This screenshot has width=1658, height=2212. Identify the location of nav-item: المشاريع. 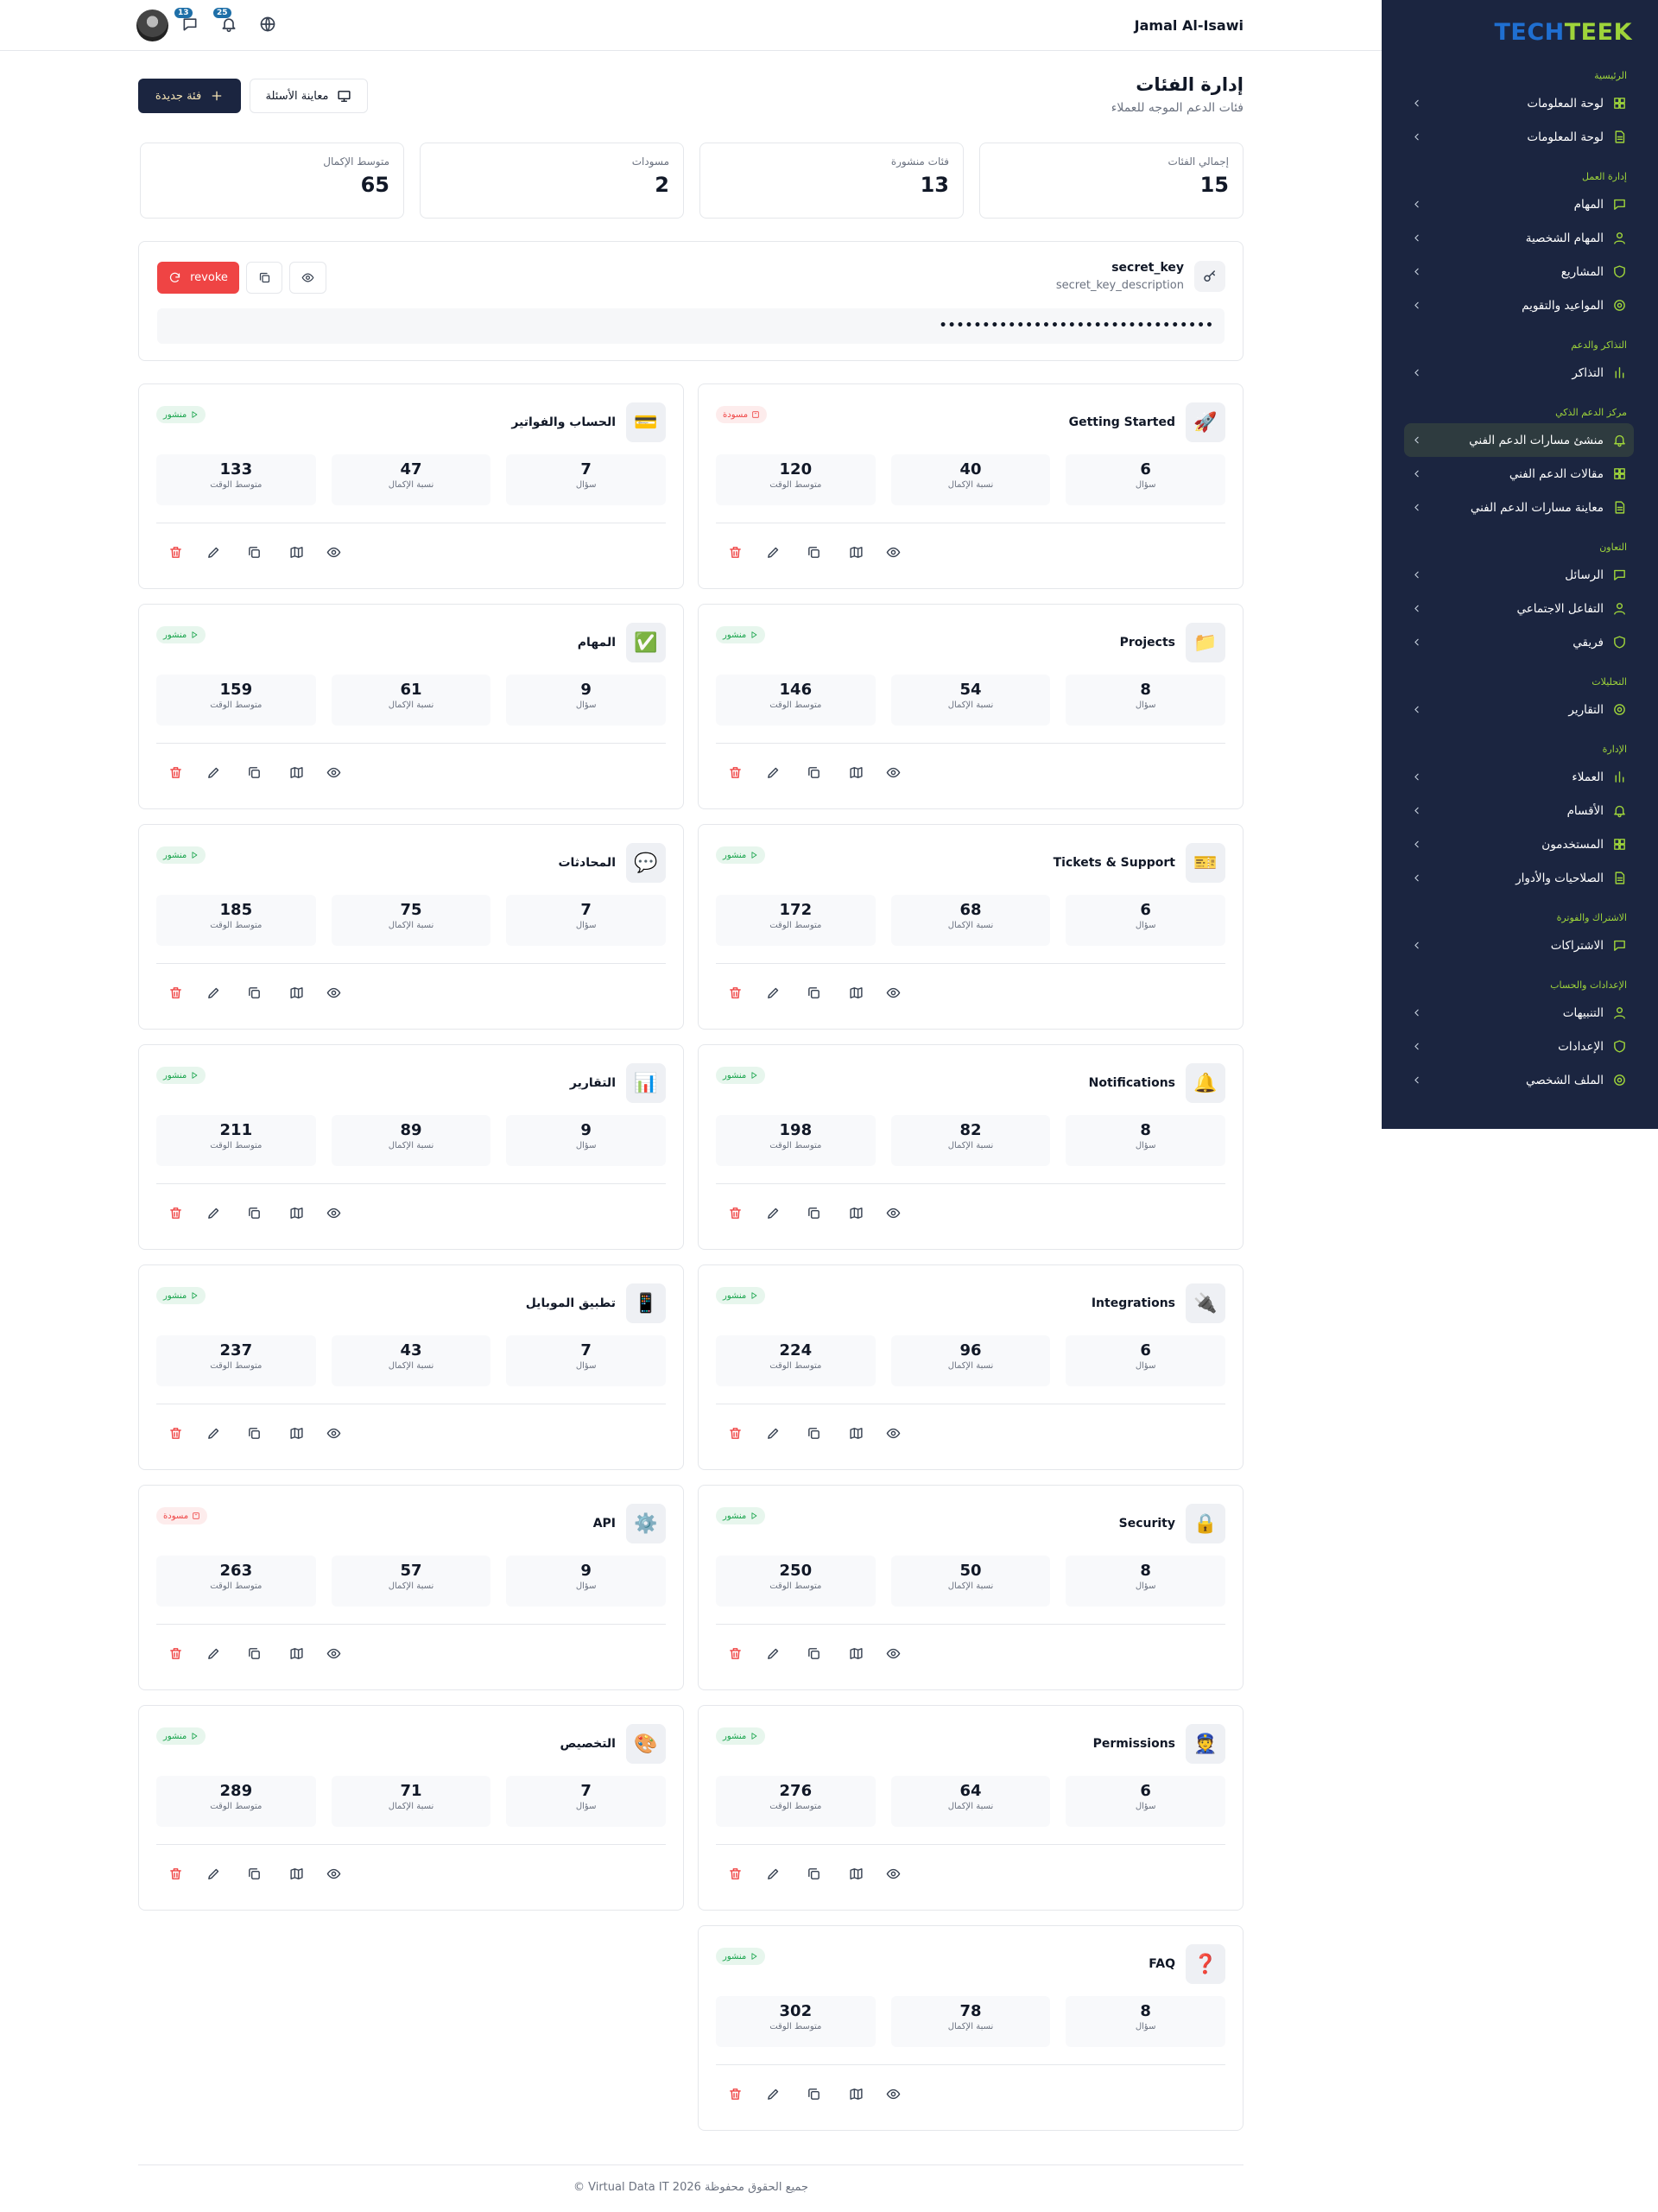
(1519, 271).